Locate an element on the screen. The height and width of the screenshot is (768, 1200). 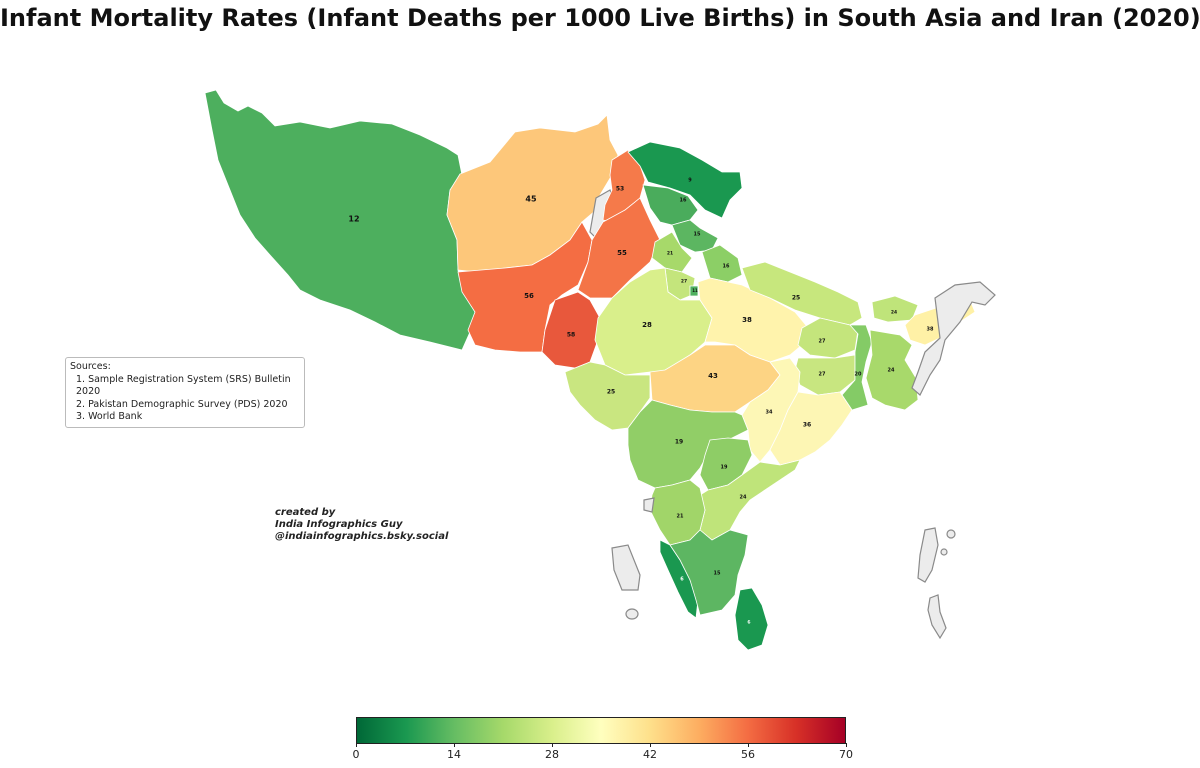
label-balochistan: 56 is located at coordinates (529, 296).